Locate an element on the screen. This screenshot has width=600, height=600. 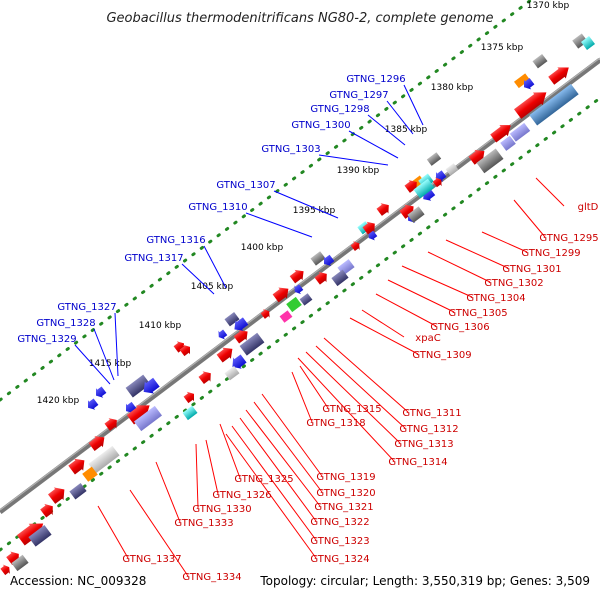
gene-label-bottom: GTNG_1325 is located at coordinates (263, 479).